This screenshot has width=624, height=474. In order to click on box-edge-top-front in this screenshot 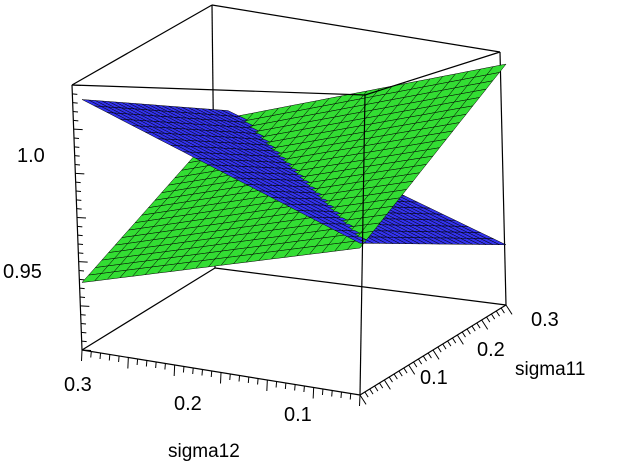, I will do `click(218, 90)`.